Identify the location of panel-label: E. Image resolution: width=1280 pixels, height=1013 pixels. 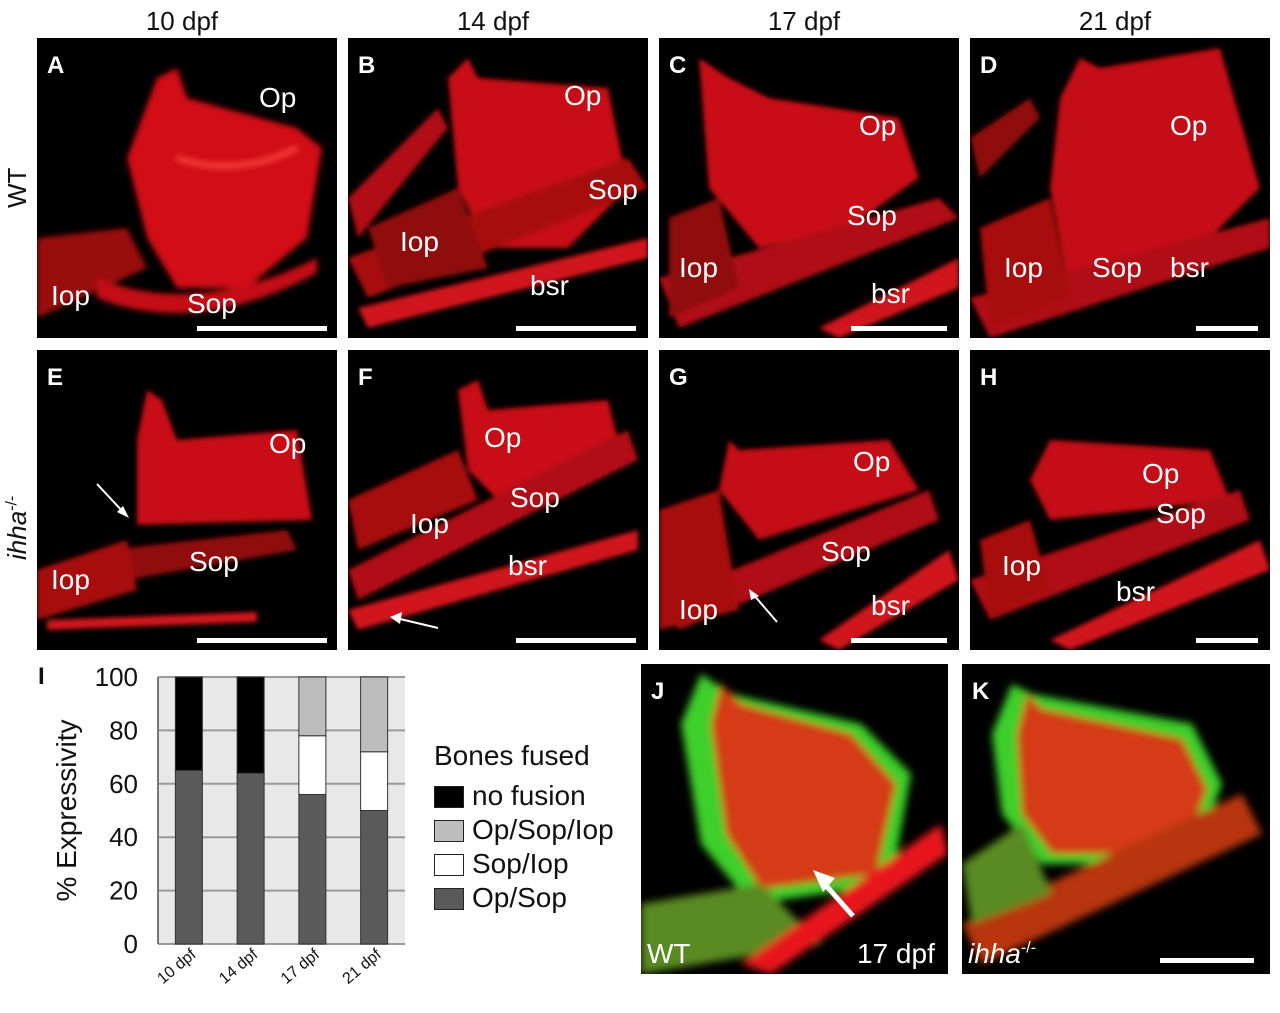
(55, 377).